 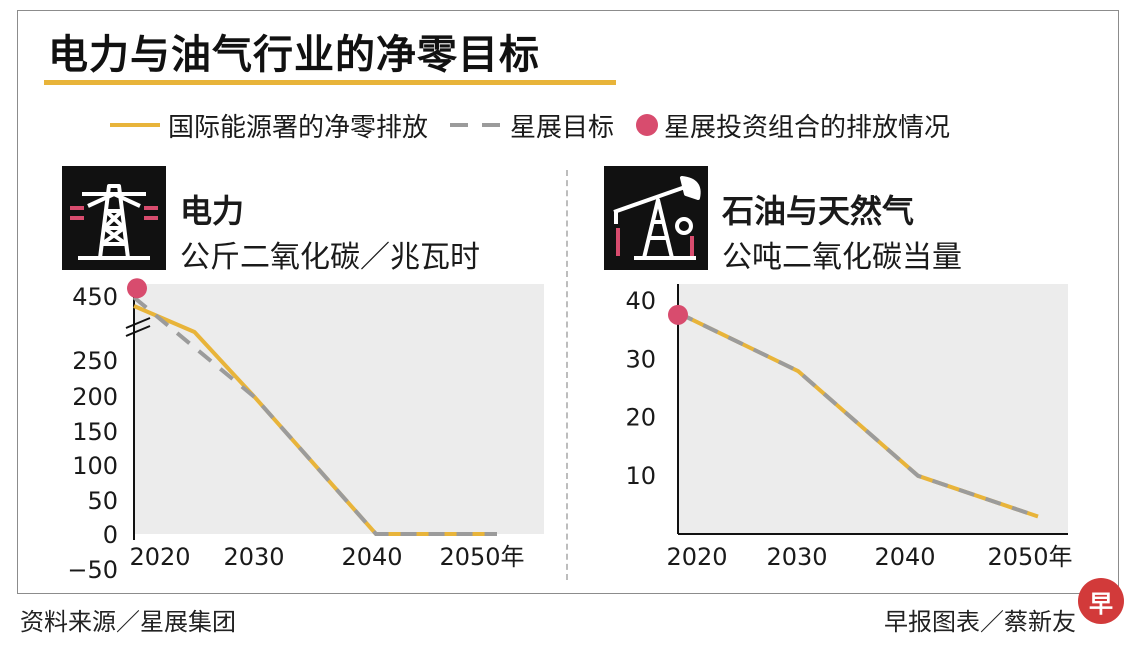 I want to click on legend-item-target: 星展目标, so click(x=532, y=125).